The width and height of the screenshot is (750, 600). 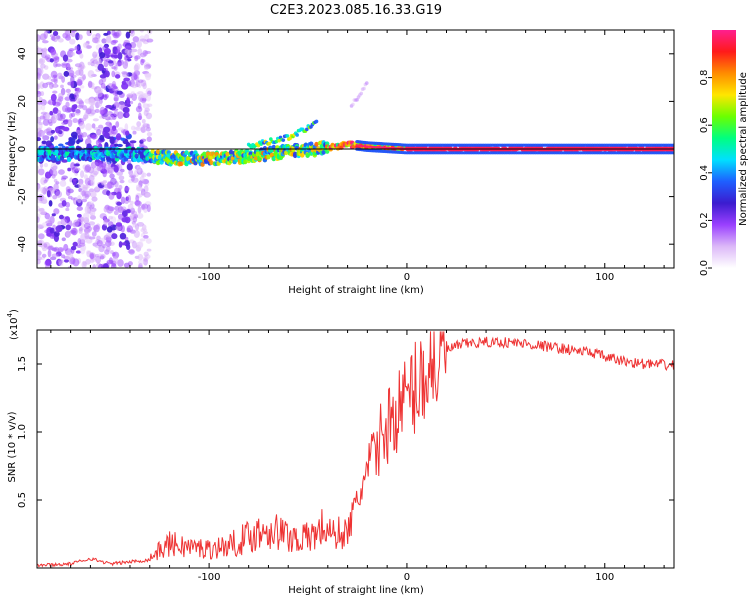 I want to click on y-tick-label: 40, so click(x=22, y=53).